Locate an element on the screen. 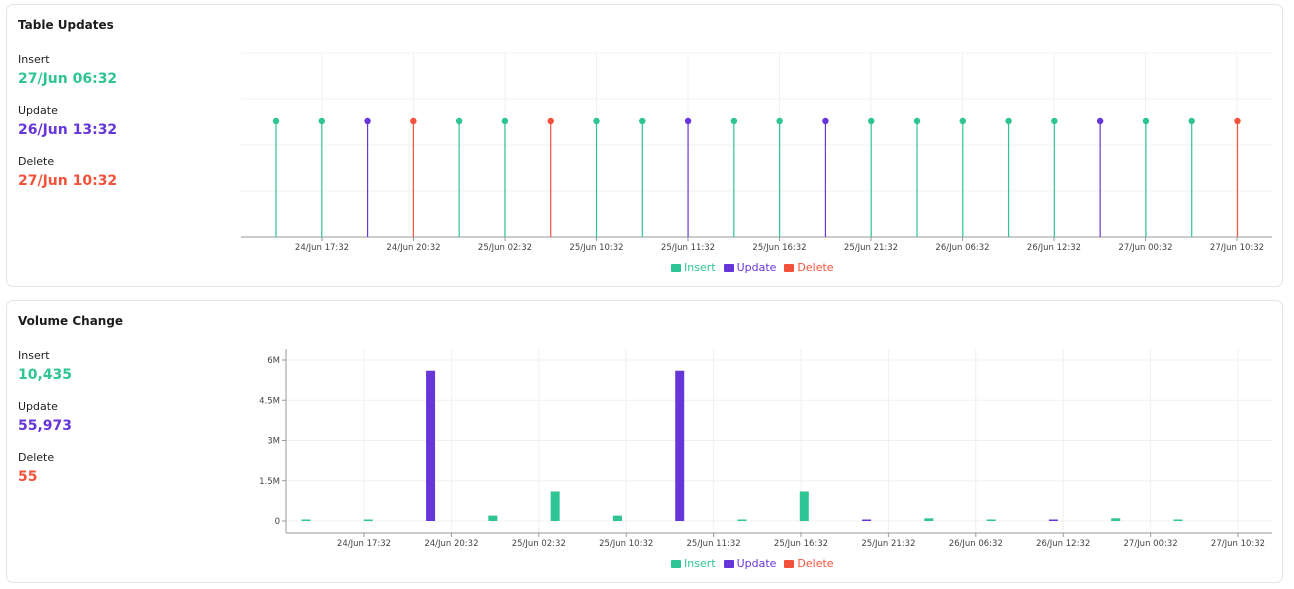 Image resolution: width=1294 pixels, height=589 pixels. stat-value-update: 26/Jun 13:32 is located at coordinates (68, 130).